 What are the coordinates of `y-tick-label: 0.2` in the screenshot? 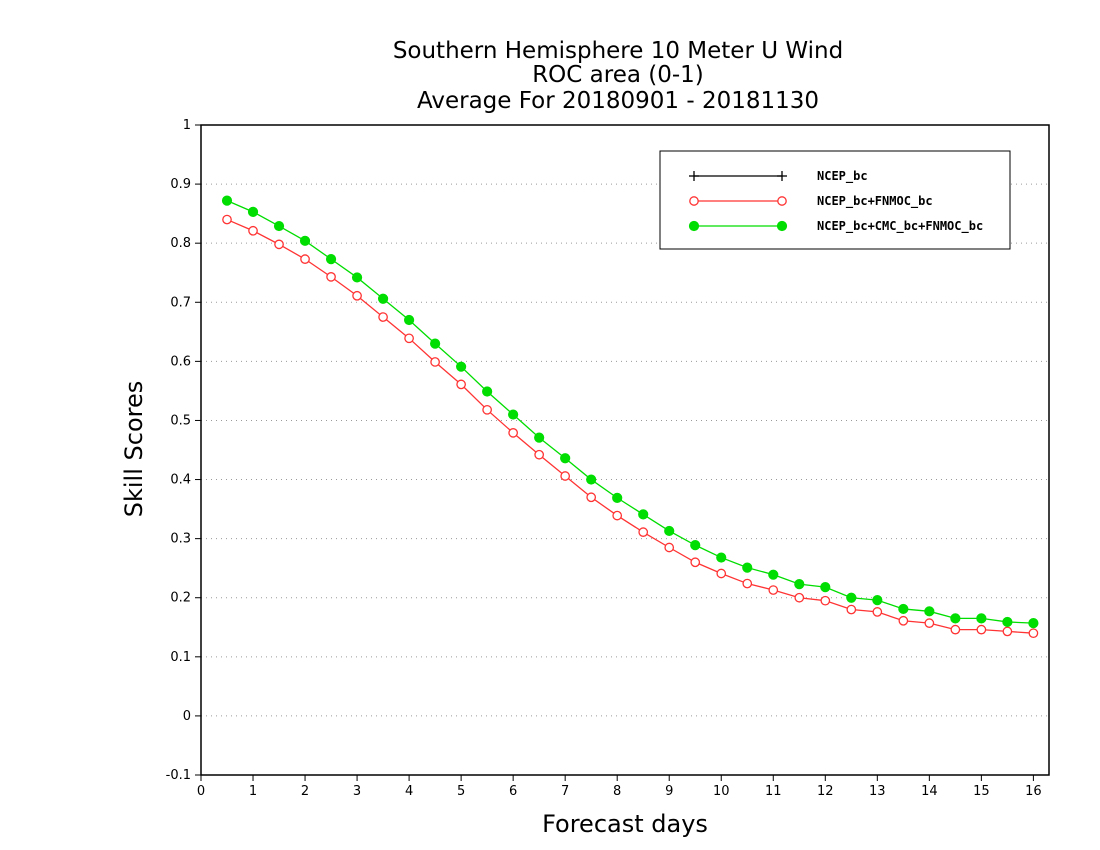 It's located at (180, 598).